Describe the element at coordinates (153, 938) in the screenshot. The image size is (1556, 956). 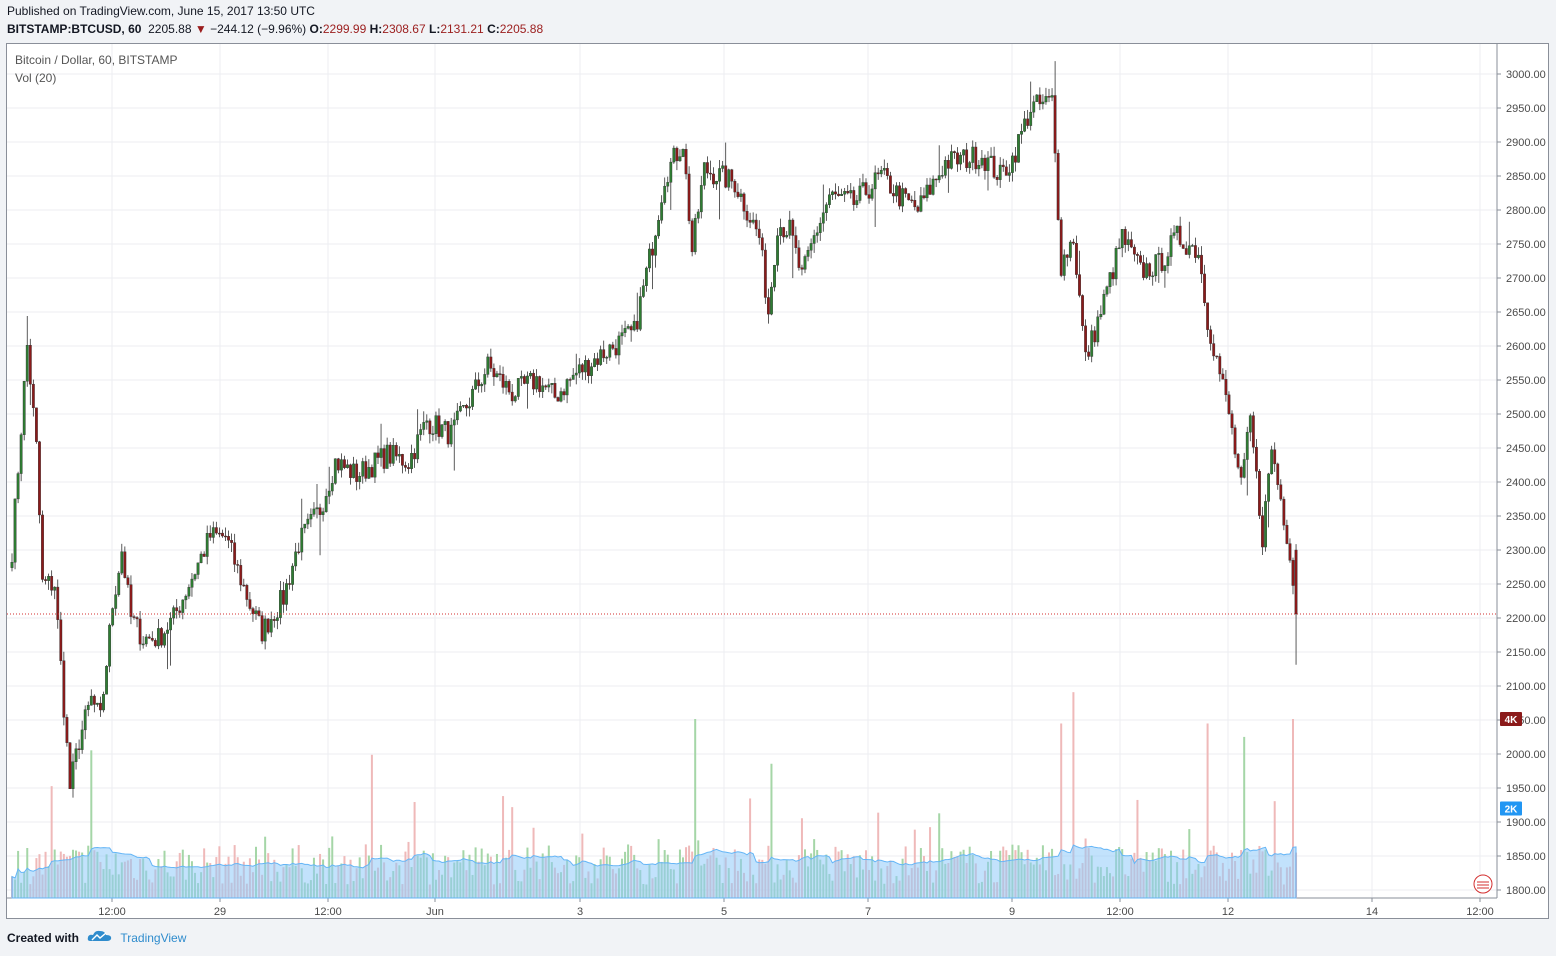
I see `tradingview-link: TradingView` at that location.